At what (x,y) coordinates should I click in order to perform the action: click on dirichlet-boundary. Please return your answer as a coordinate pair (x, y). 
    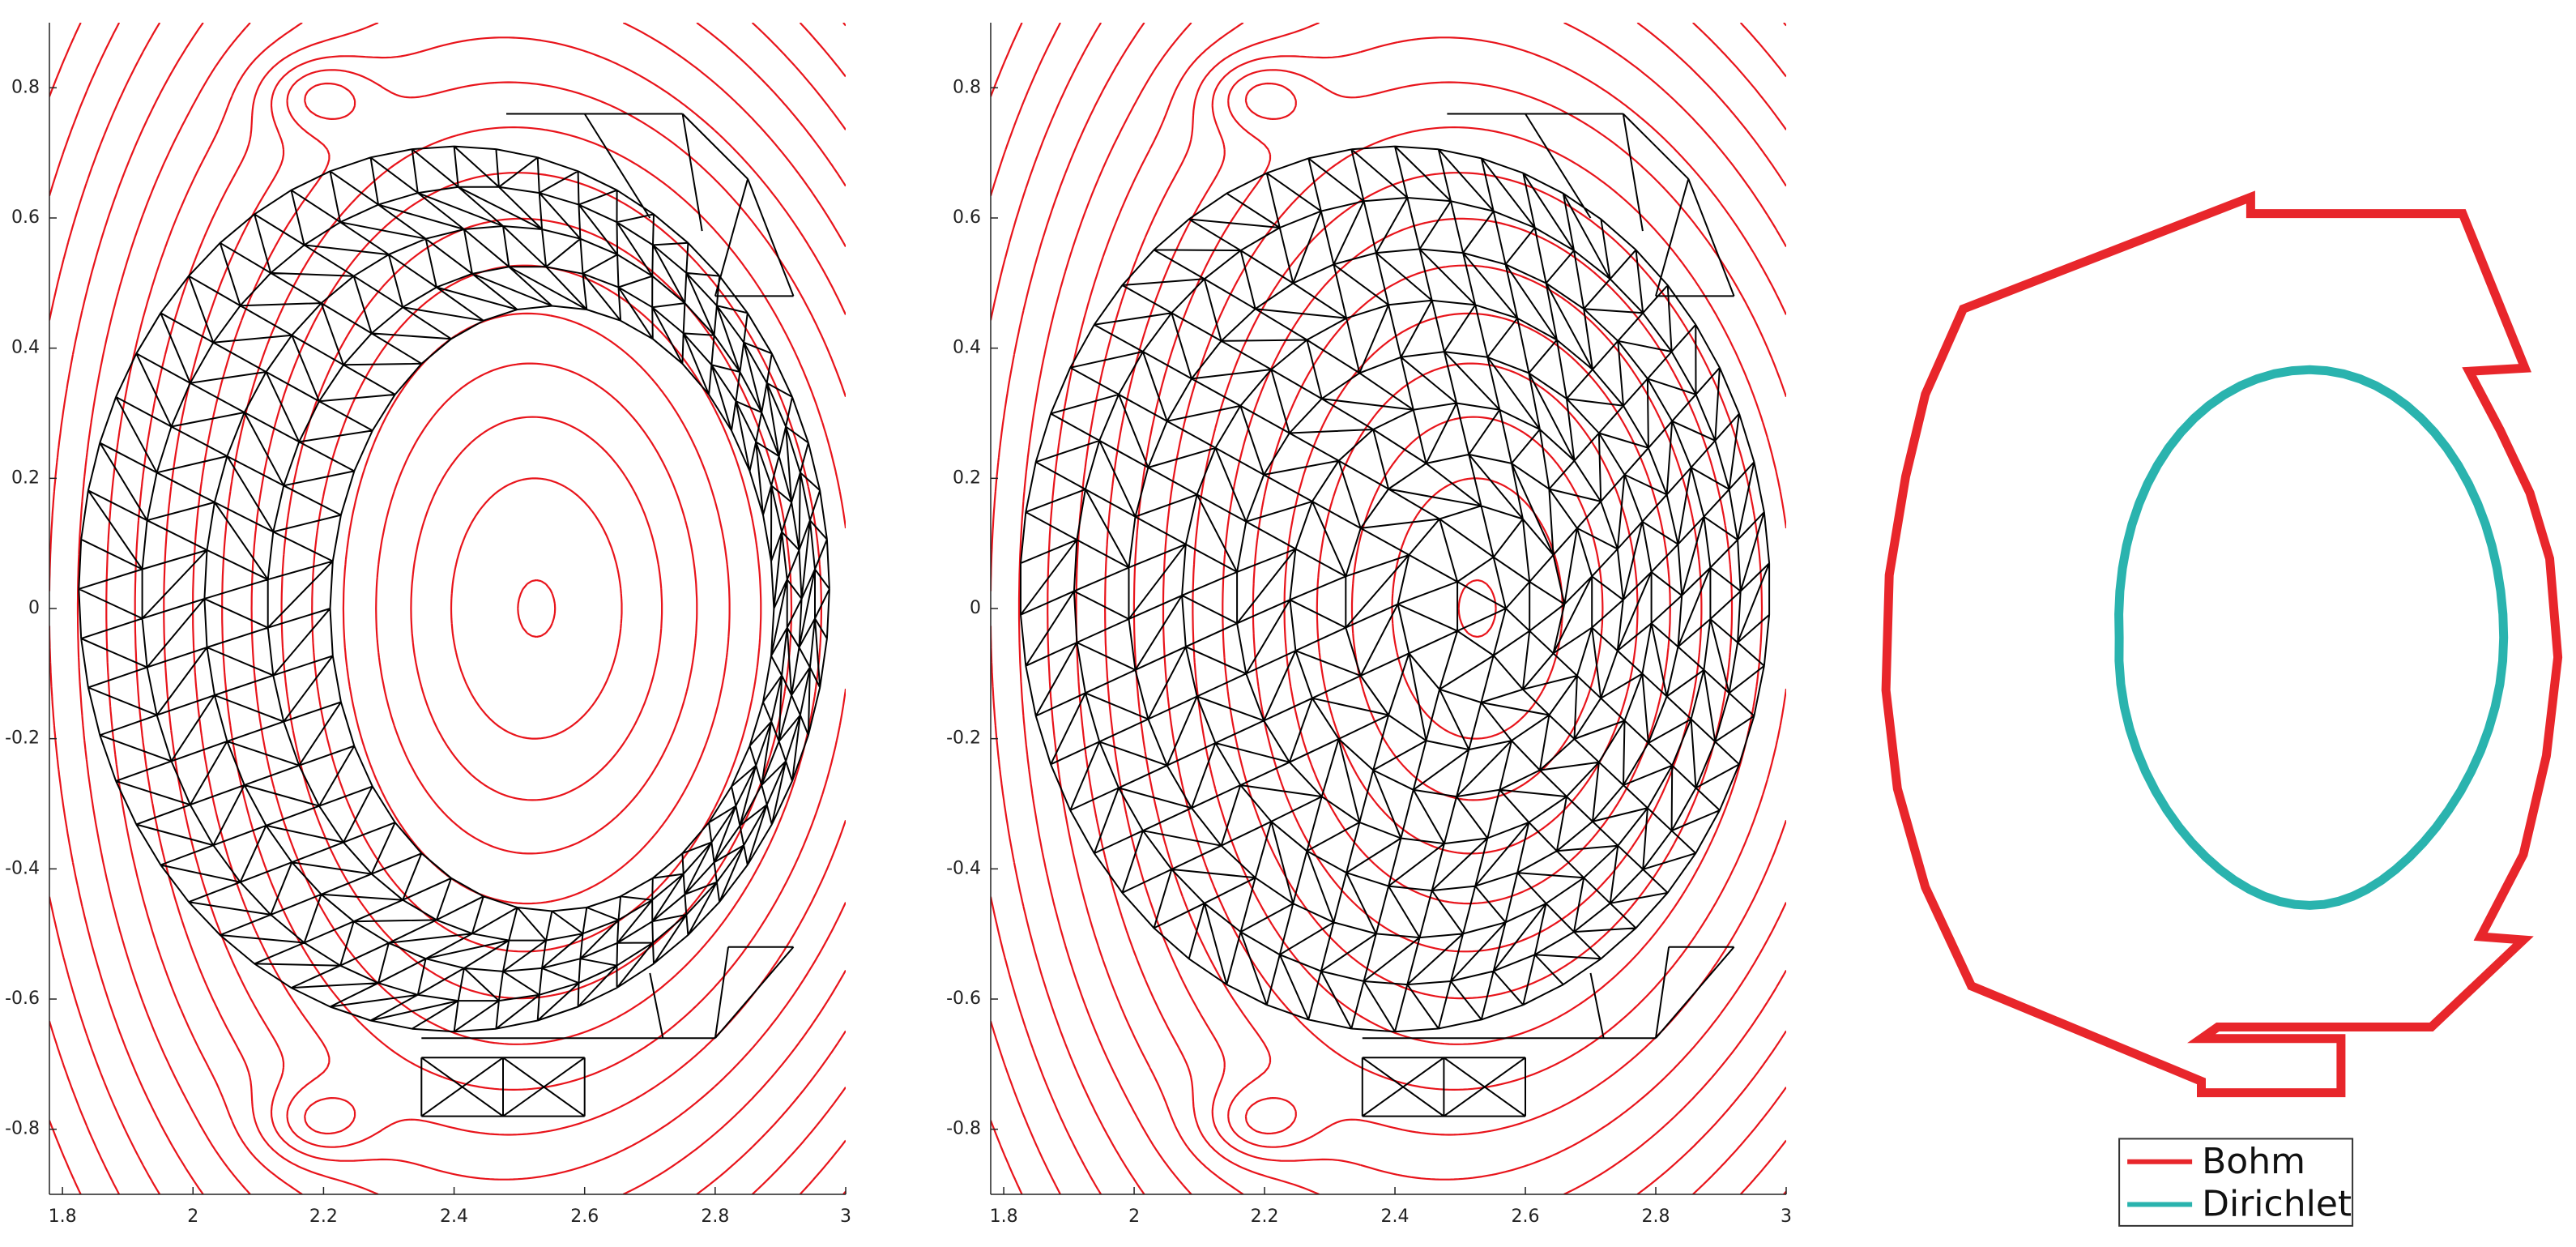
    Looking at the image, I should click on (2312, 637).